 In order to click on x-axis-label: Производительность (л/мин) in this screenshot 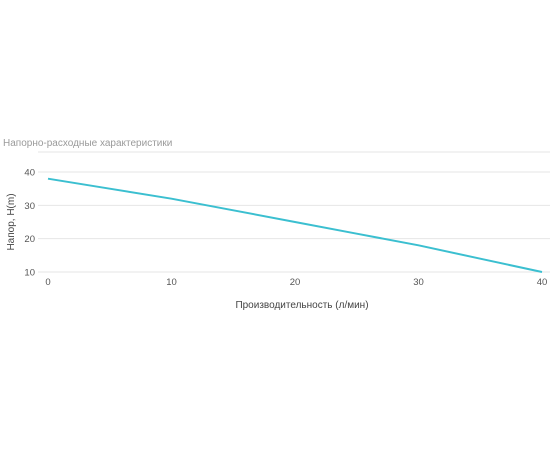, I will do `click(301, 305)`.